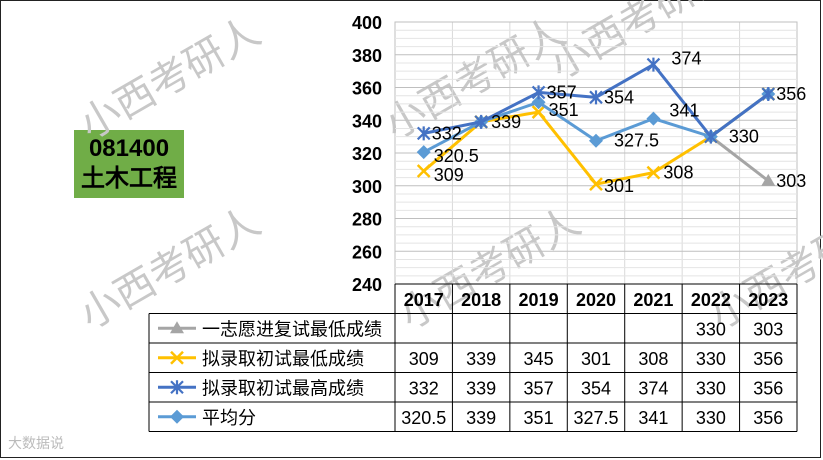 Image resolution: width=823 pixels, height=460 pixels. Describe the element at coordinates (596, 300) in the screenshot. I see `x-tick-label: 2020` at that location.